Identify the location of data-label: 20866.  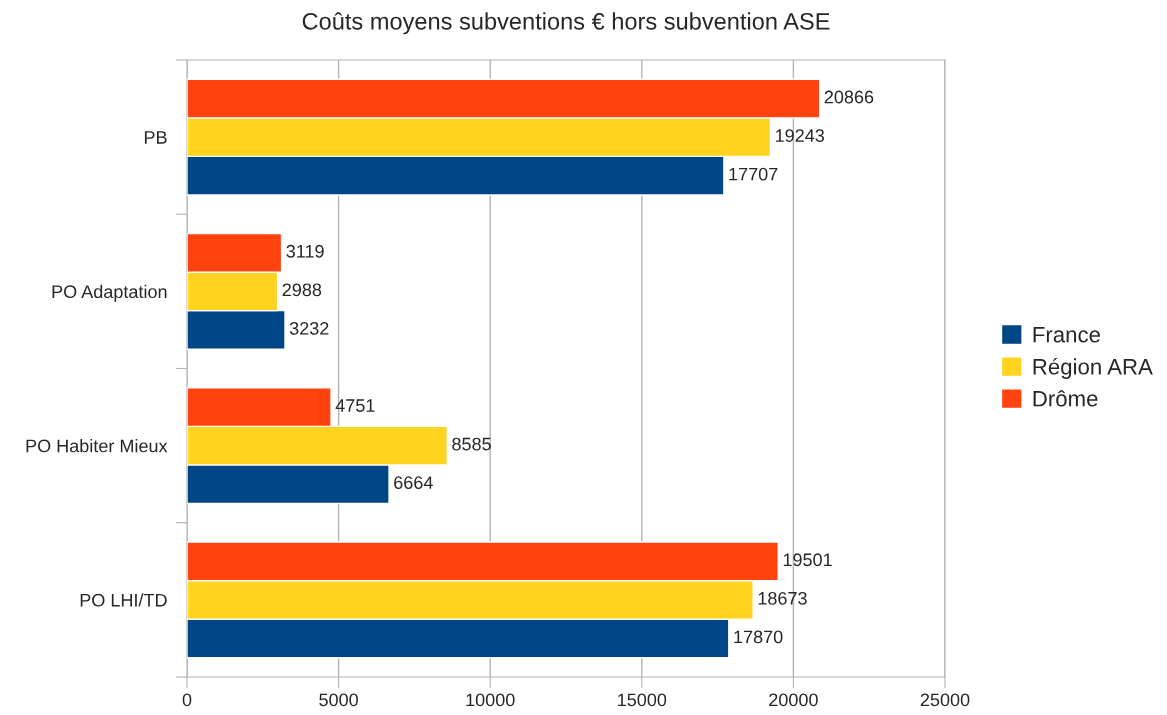
(849, 97).